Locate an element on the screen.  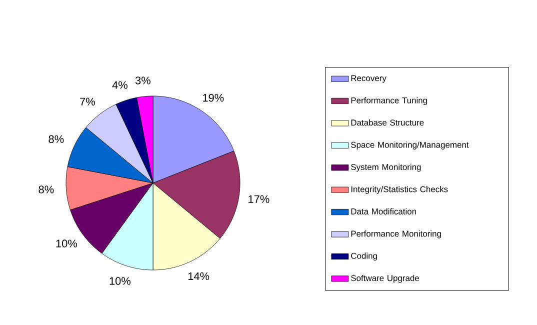
data-label: 19% is located at coordinates (213, 98).